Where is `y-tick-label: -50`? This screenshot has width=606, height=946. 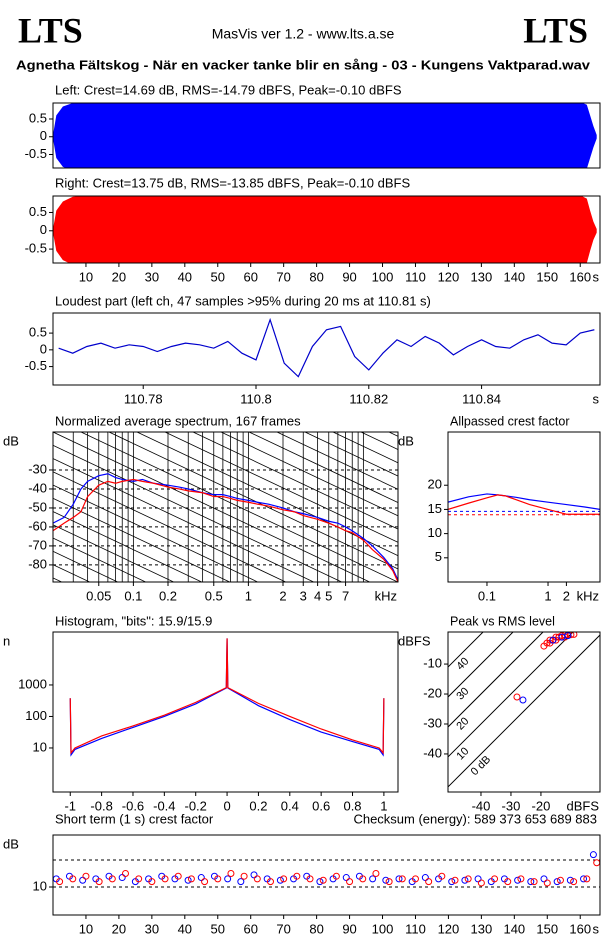
y-tick-label: -50 is located at coordinates (37, 506).